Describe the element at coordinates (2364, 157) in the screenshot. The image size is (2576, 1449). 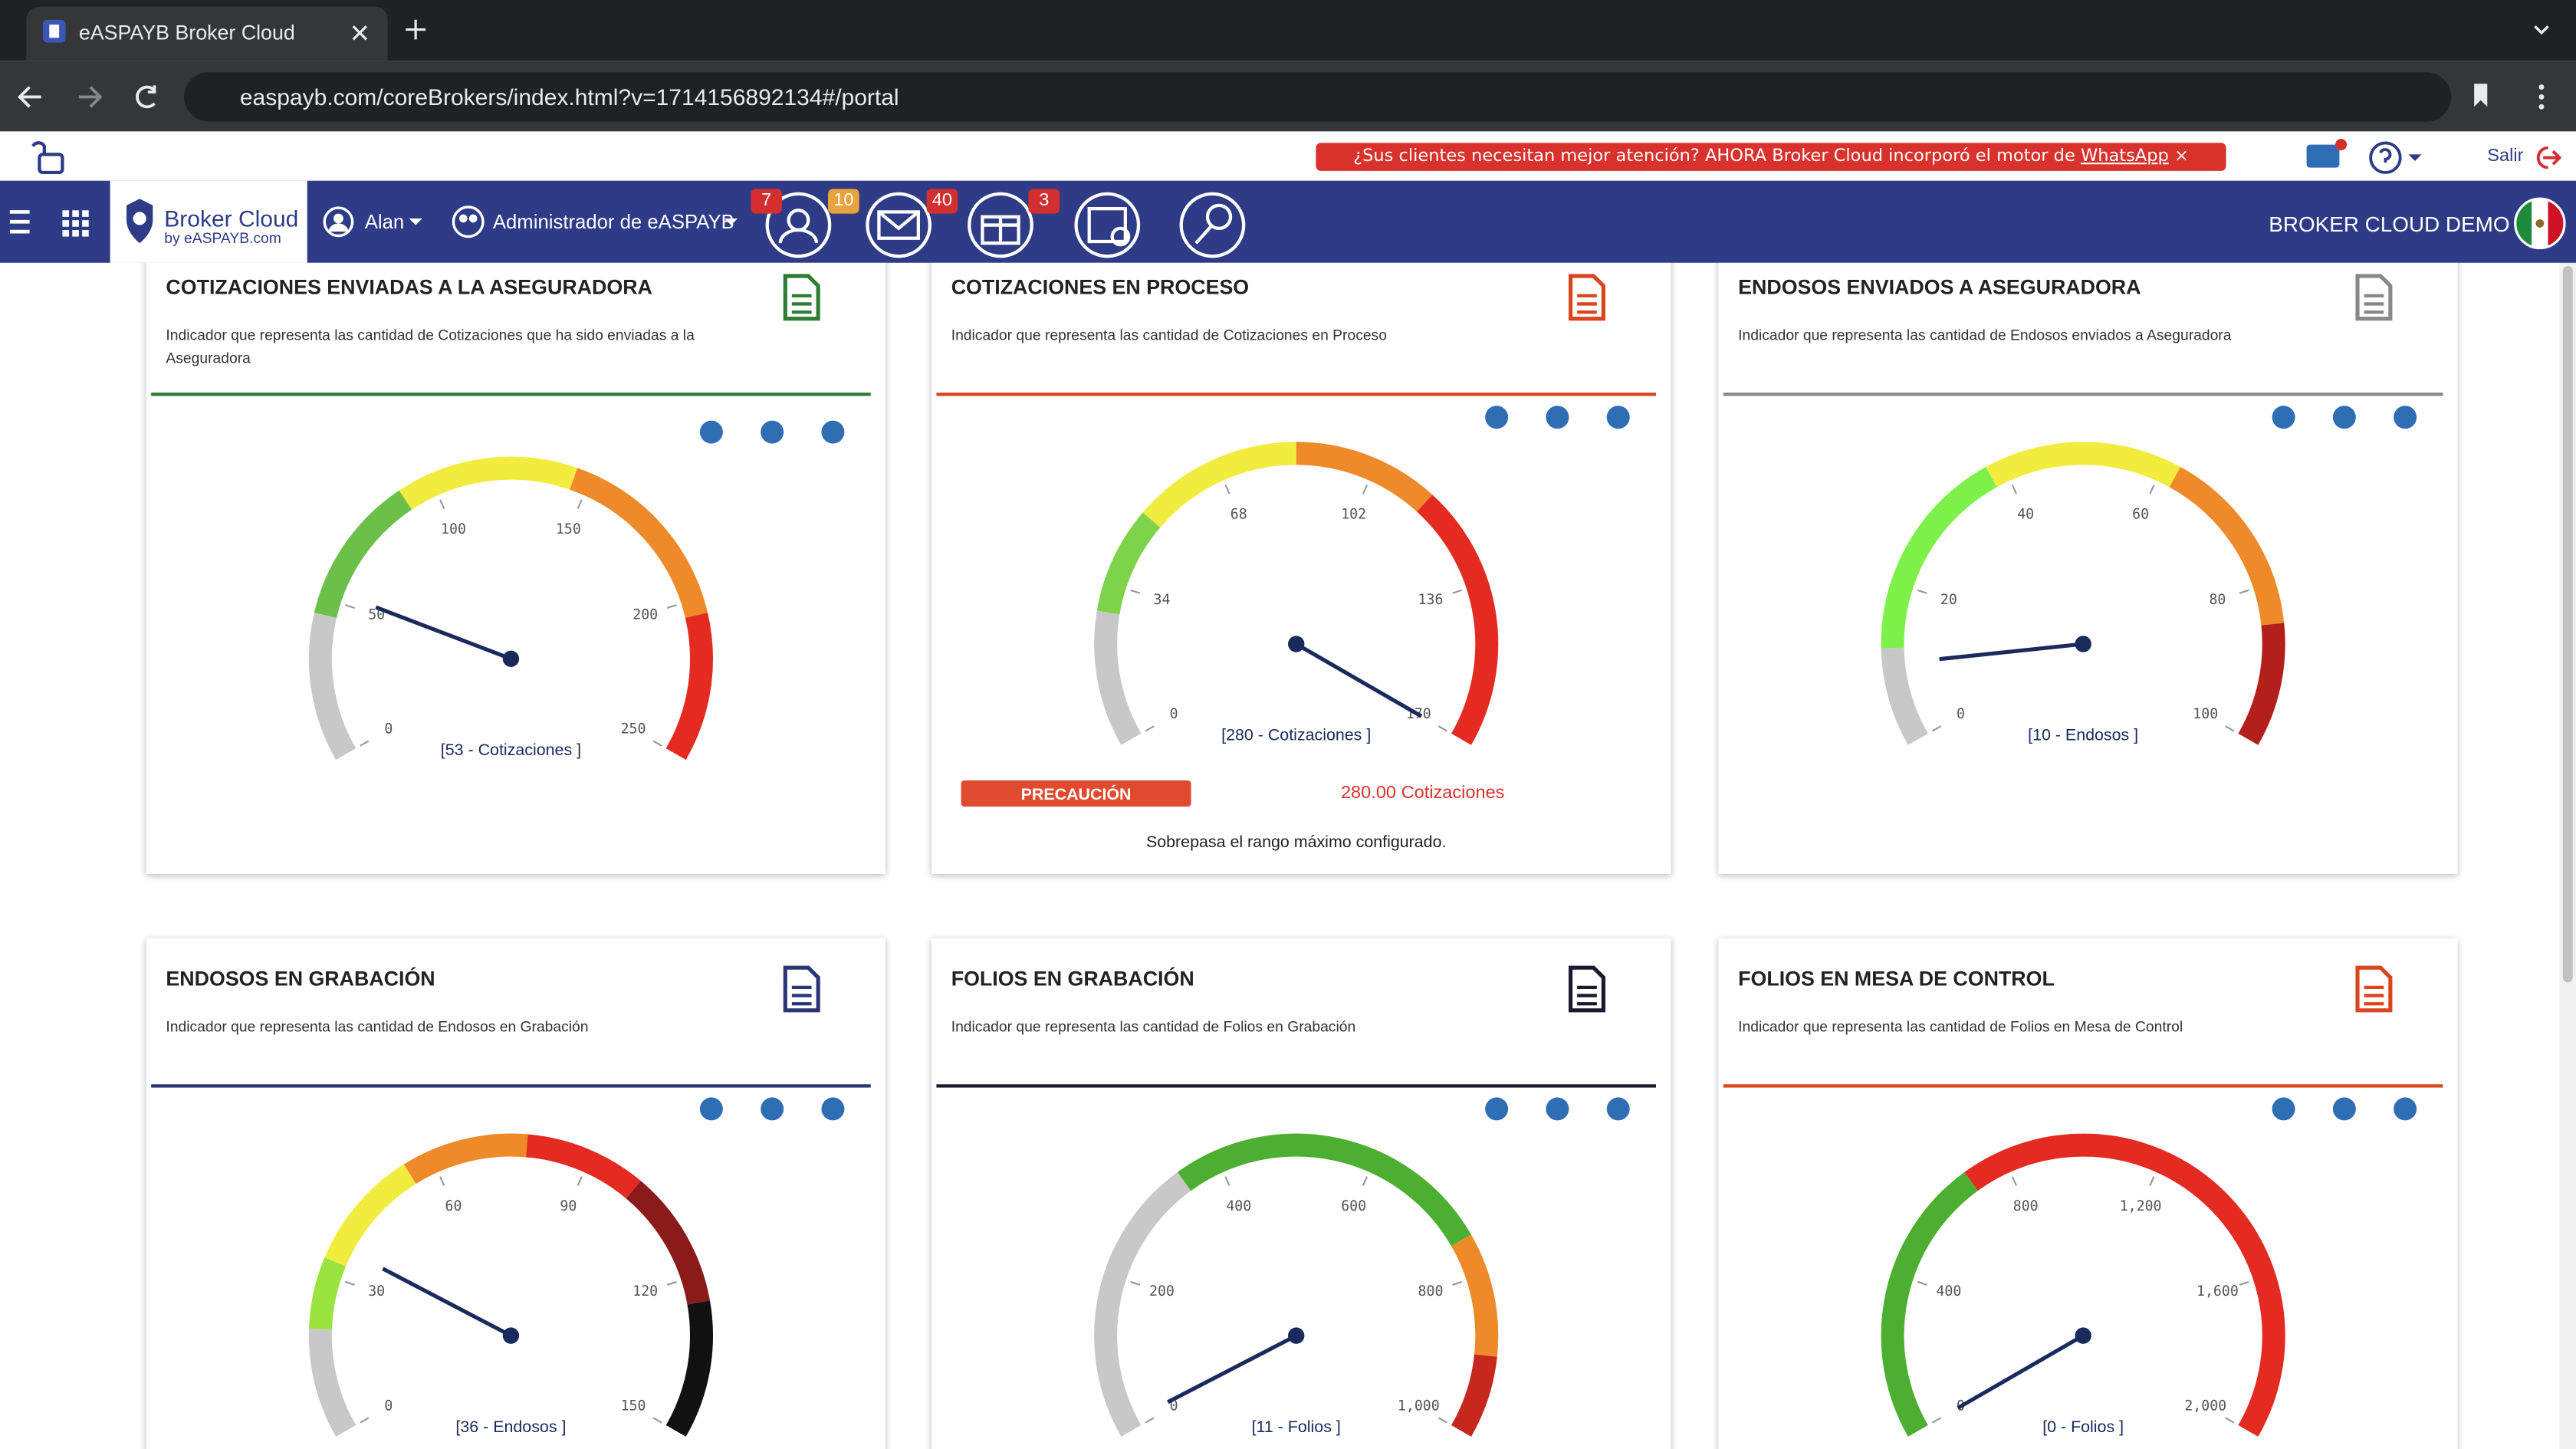
I see `help-icons` at that location.